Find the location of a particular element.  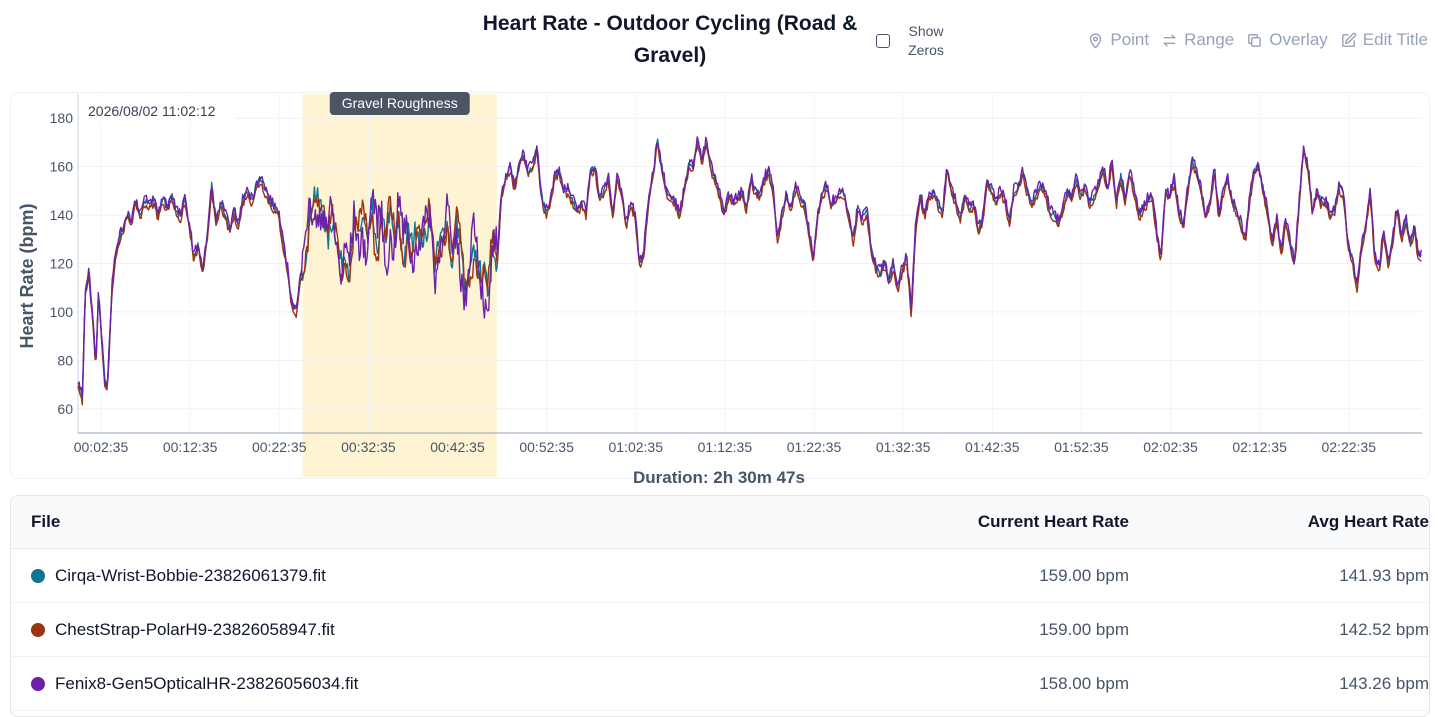

edit-title-button: Edit Title is located at coordinates (1384, 40).